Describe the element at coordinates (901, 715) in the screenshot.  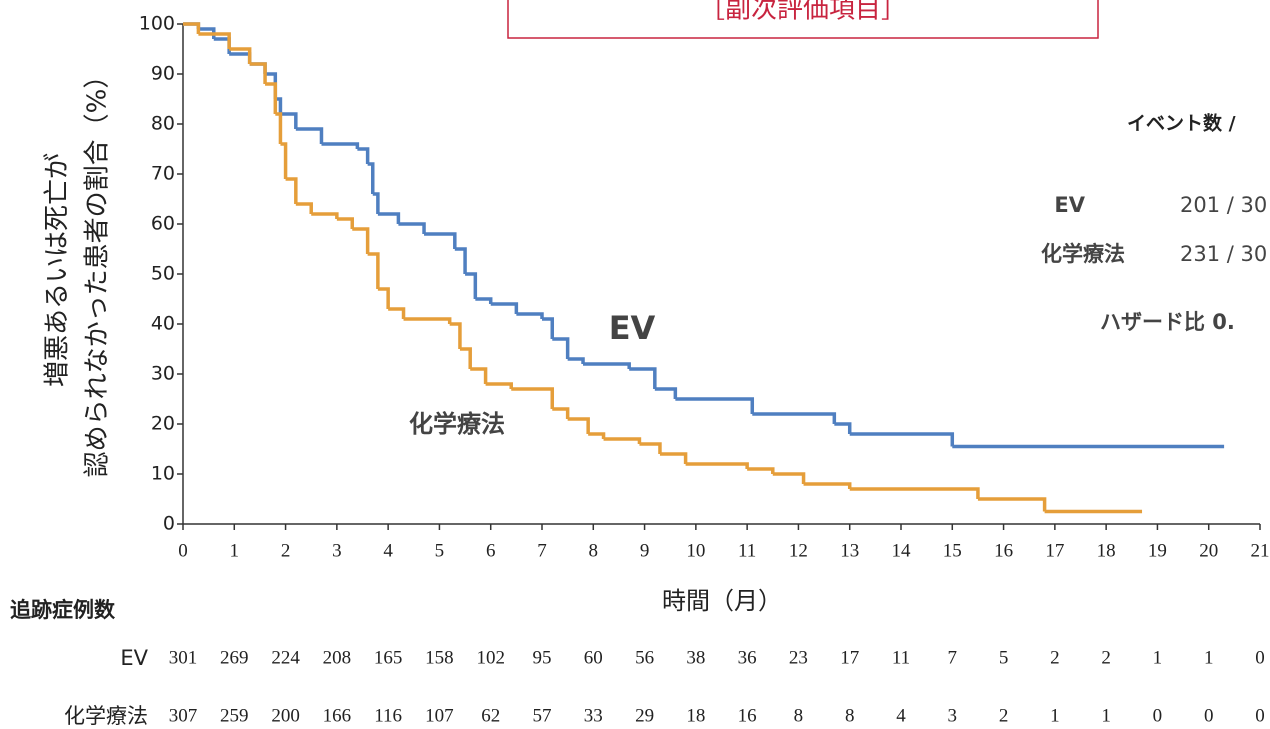
I see `risk-value: 4` at that location.